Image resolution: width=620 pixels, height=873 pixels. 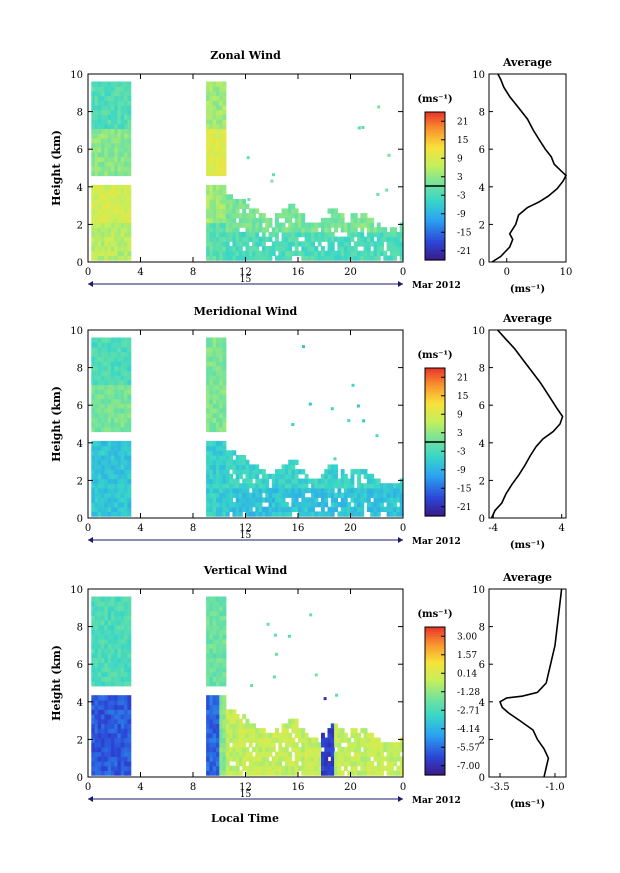 I want to click on x-tick-label: 12, so click(x=245, y=787).